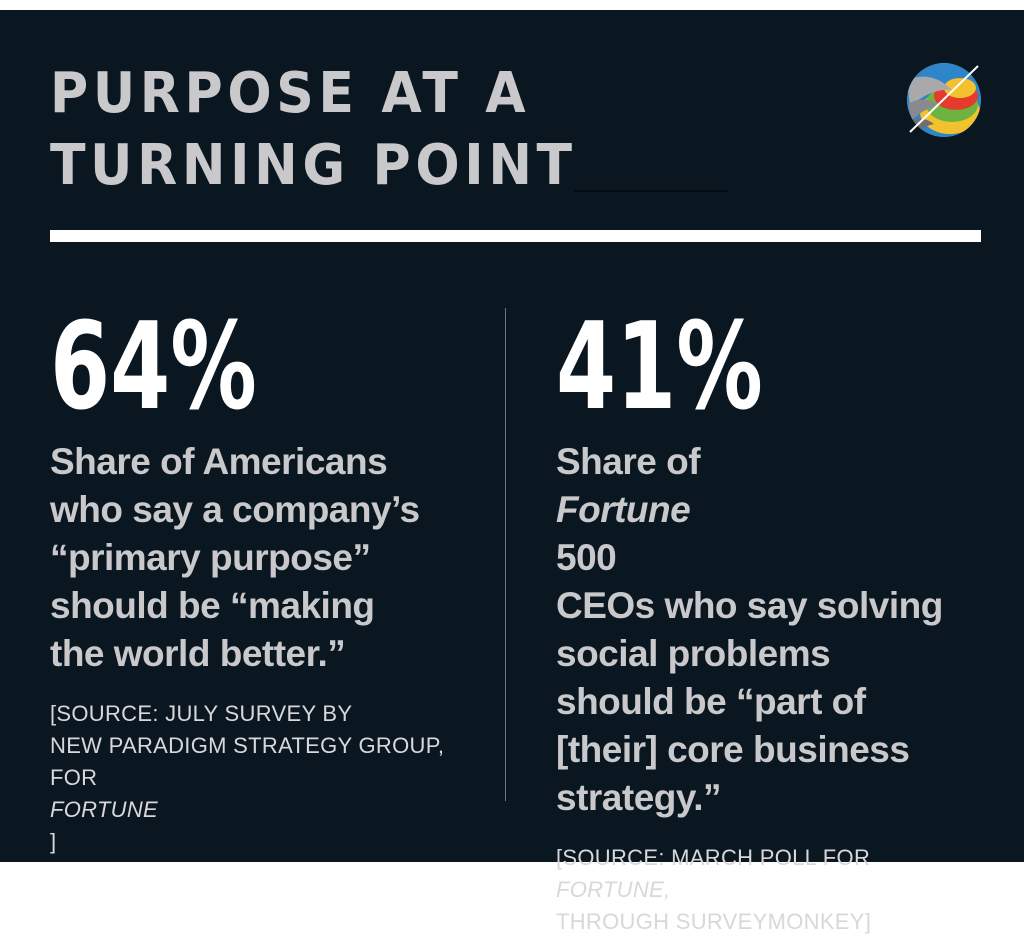 The image size is (1024, 938). I want to click on source-text: ], so click(53, 841).